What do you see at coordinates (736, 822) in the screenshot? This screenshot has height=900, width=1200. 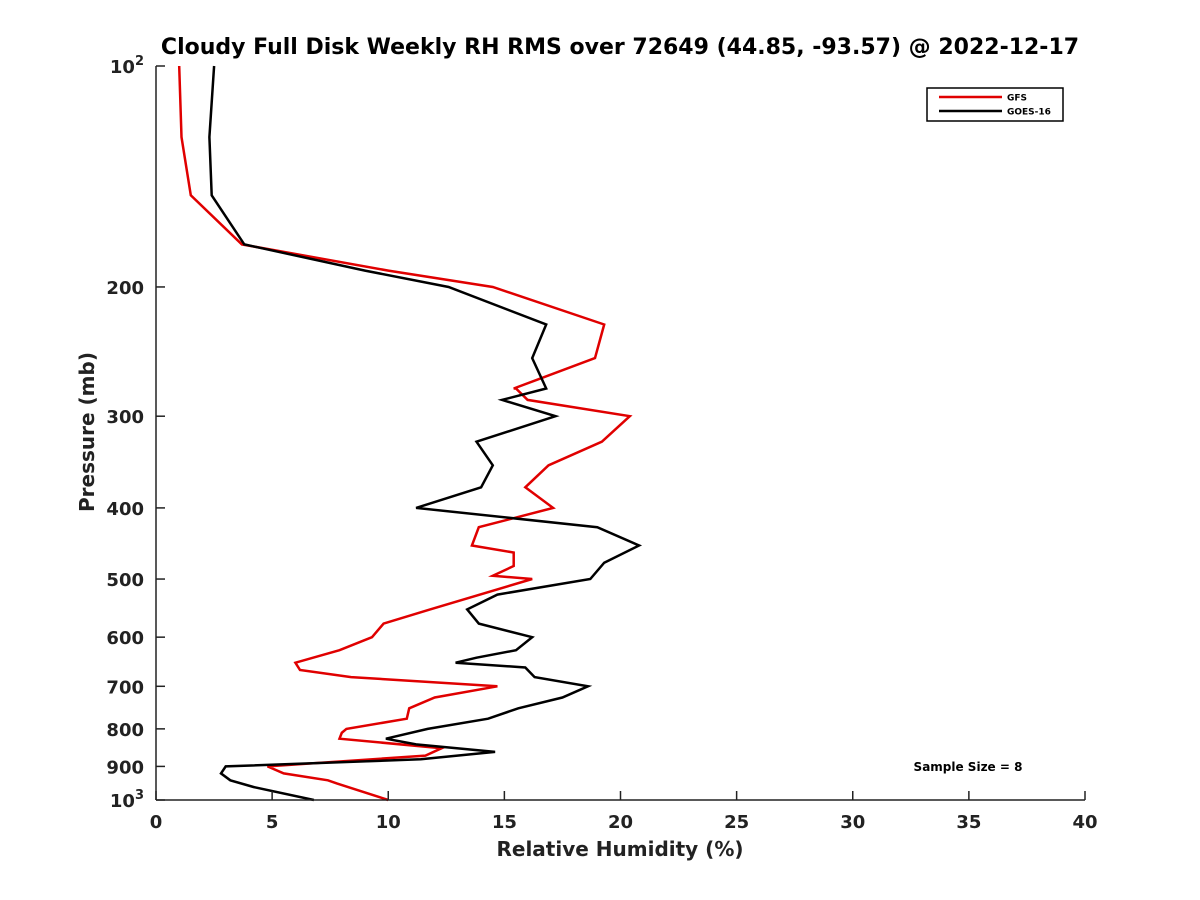 I see `x-tick-label: 25` at bounding box center [736, 822].